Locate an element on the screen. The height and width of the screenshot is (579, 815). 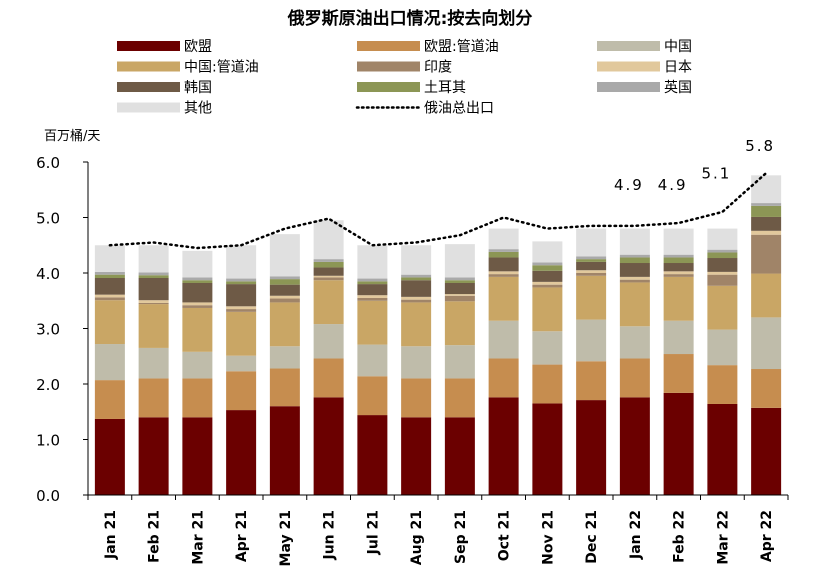
x-tick-label: Aug 21 is located at coordinates (417, 537).